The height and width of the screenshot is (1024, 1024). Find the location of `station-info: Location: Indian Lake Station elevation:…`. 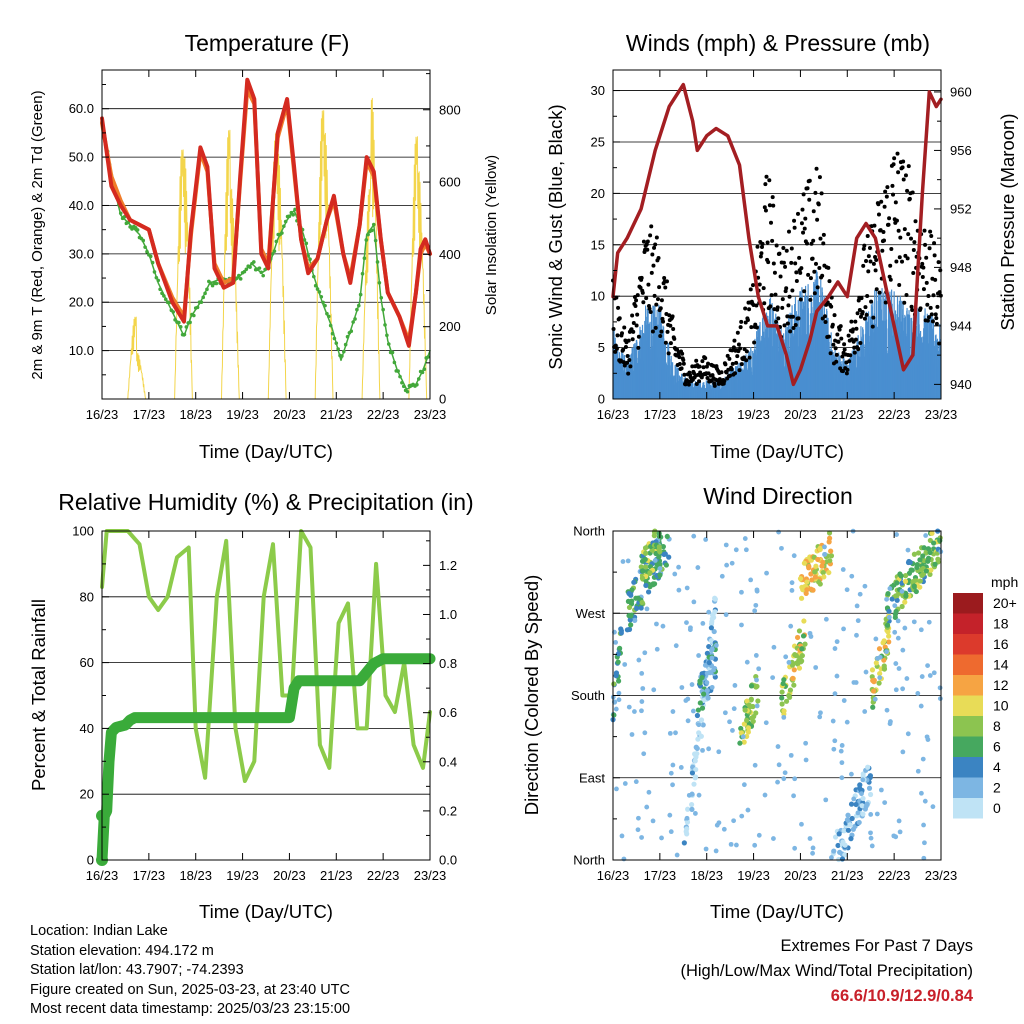

station-info: Location: Indian Lake Station elevation:… is located at coordinates (190, 971).